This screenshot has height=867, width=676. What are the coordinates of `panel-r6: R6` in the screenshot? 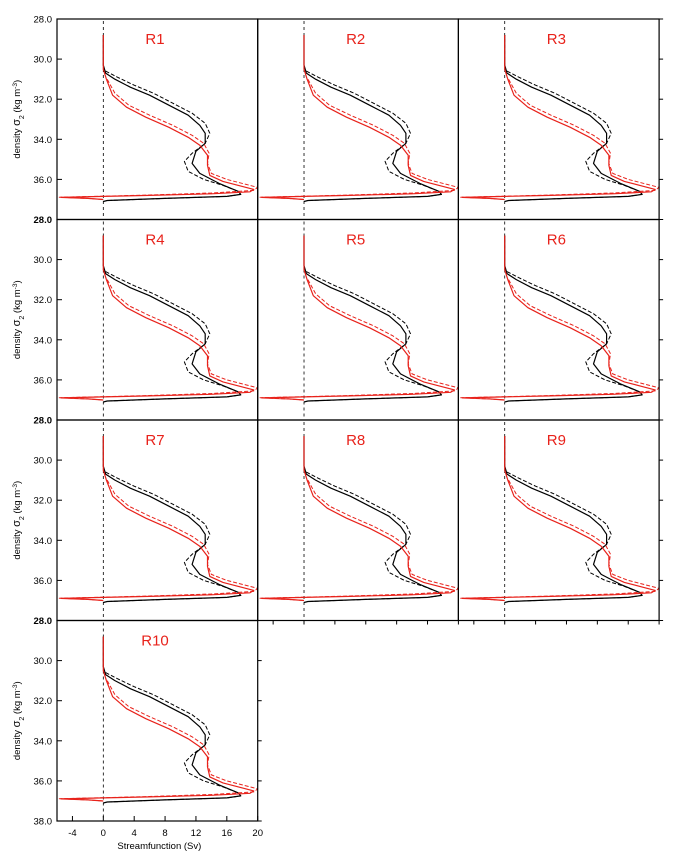 It's located at (560, 319).